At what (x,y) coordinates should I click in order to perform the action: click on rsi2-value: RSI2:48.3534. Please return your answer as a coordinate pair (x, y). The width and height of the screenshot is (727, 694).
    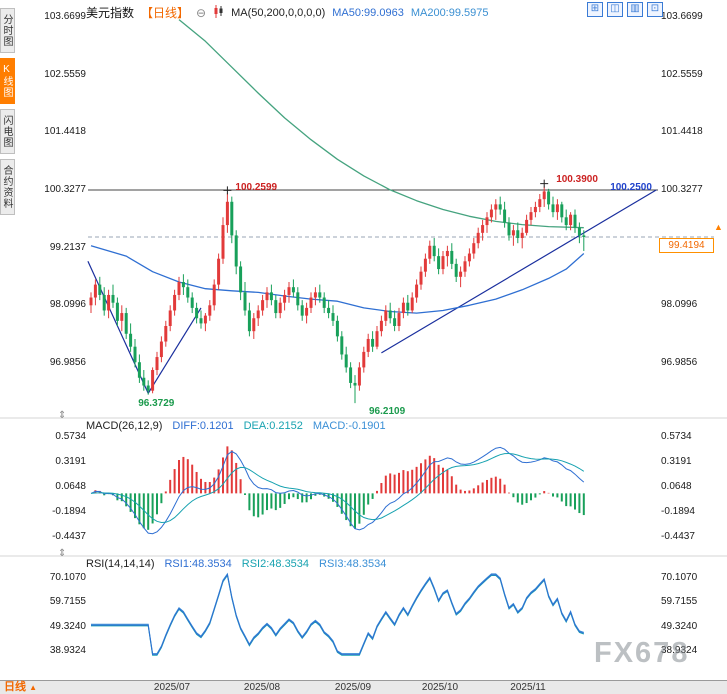
    Looking at the image, I should click on (275, 564).